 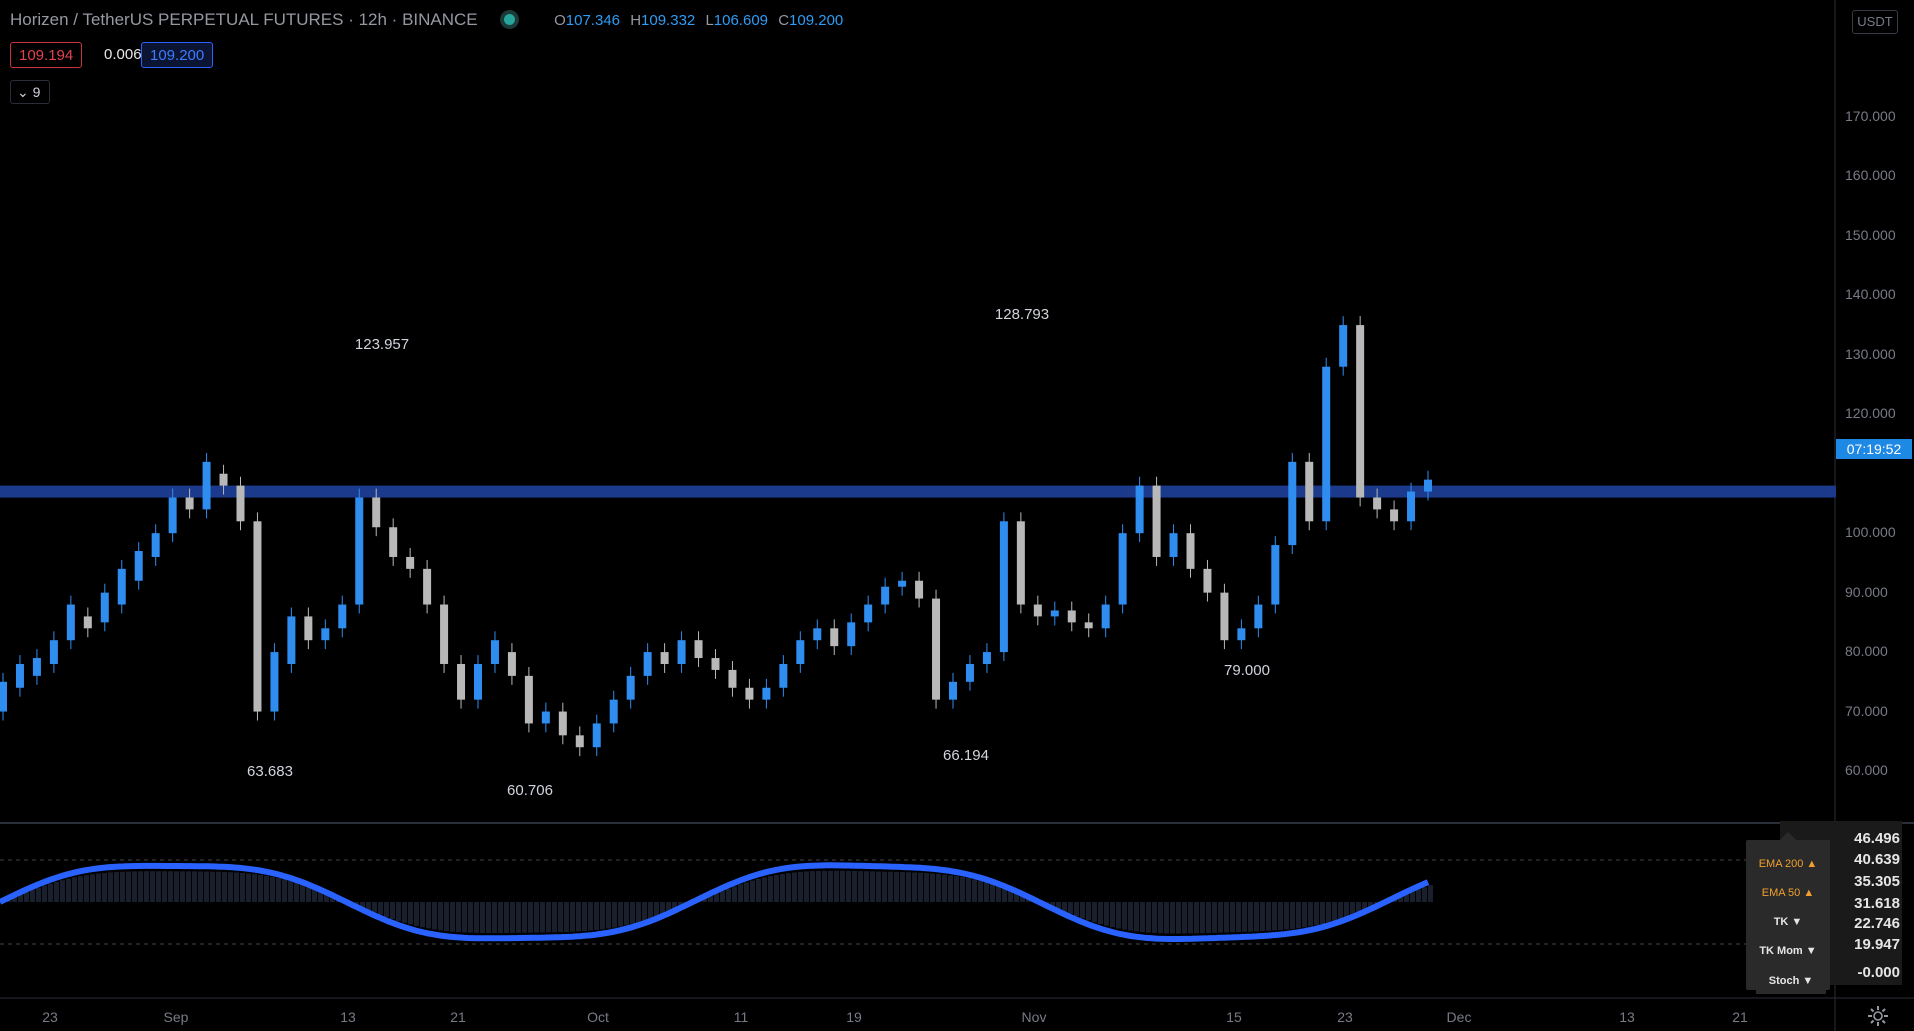 What do you see at coordinates (1022, 314) in the screenshot?
I see `extremum-label: 128.793` at bounding box center [1022, 314].